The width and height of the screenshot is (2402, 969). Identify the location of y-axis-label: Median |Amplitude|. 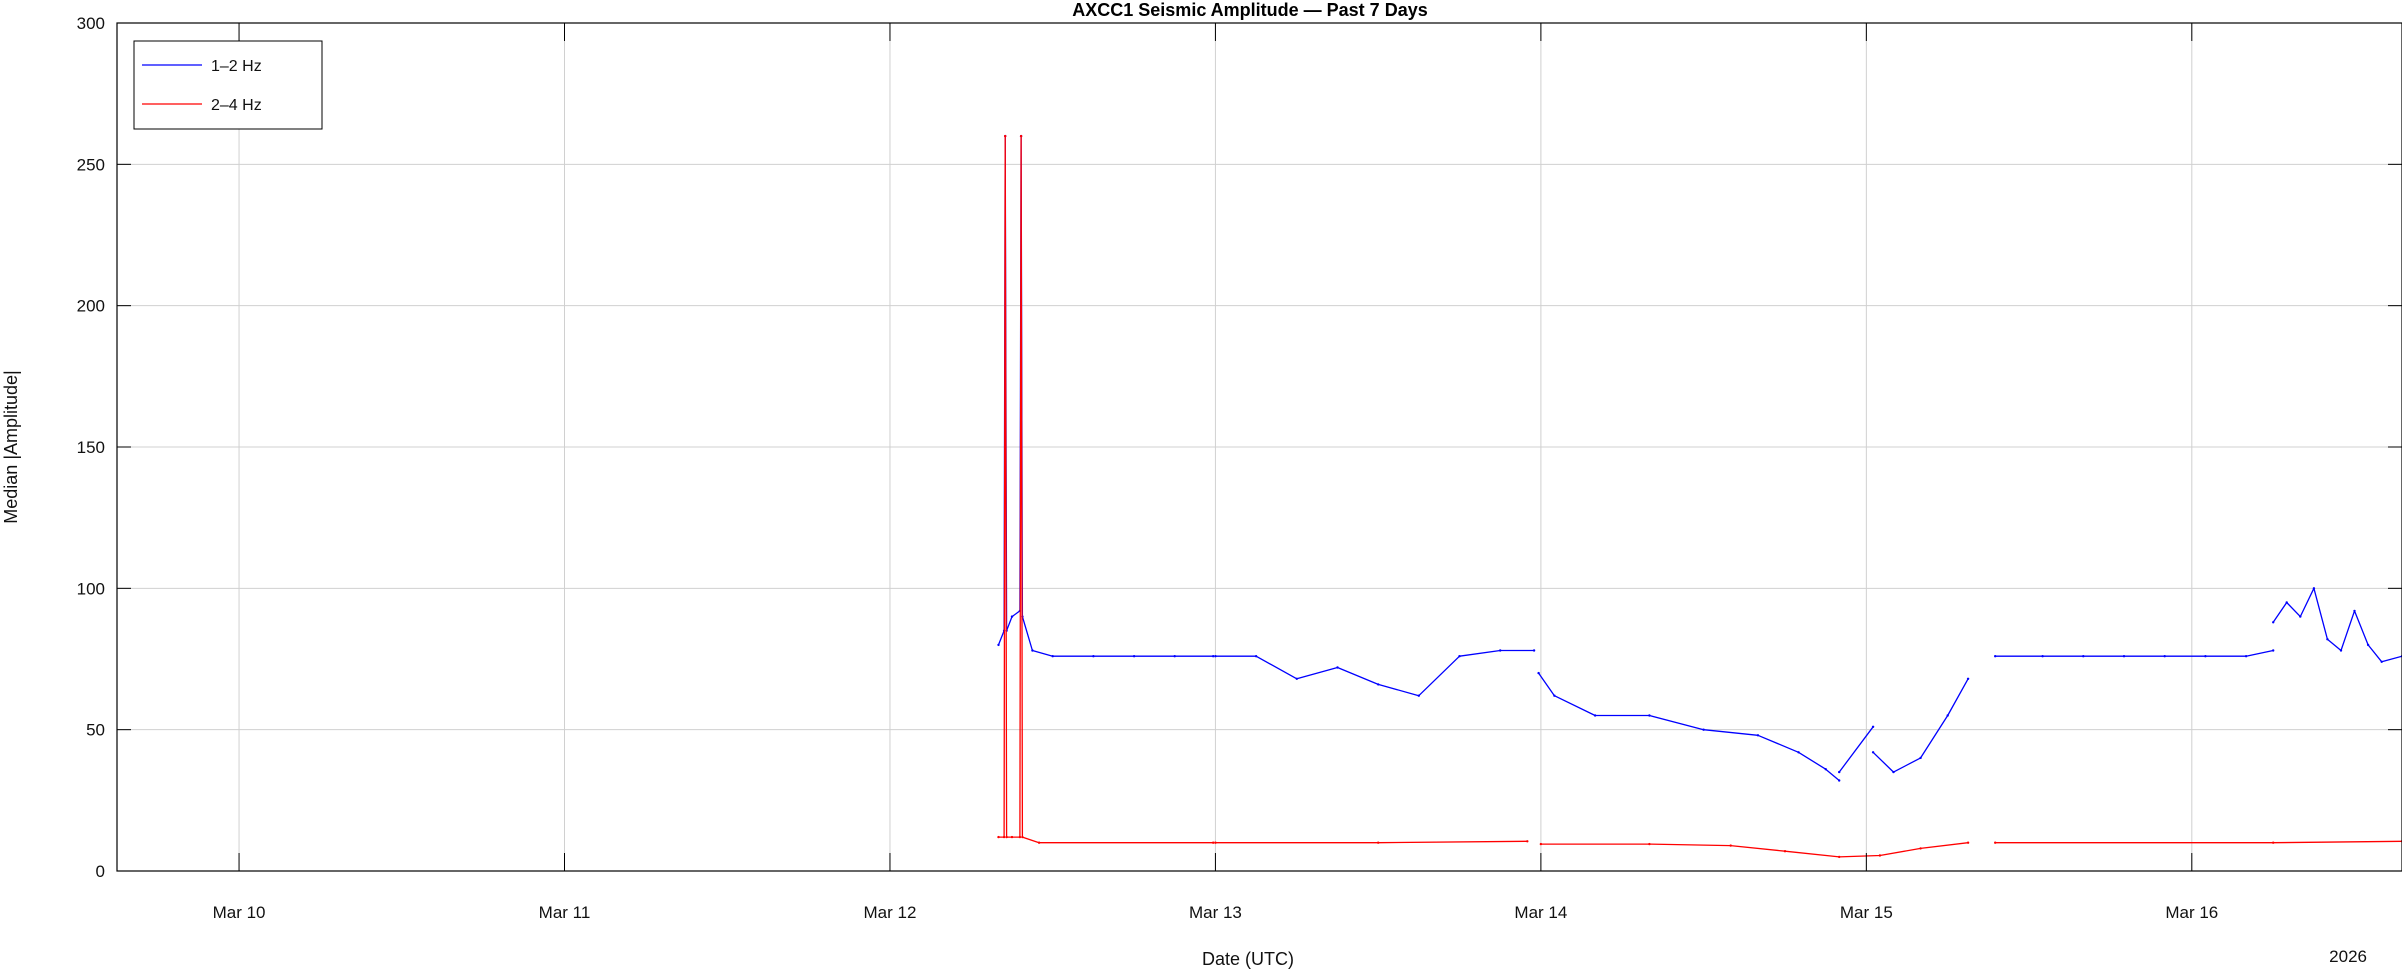
(11, 446).